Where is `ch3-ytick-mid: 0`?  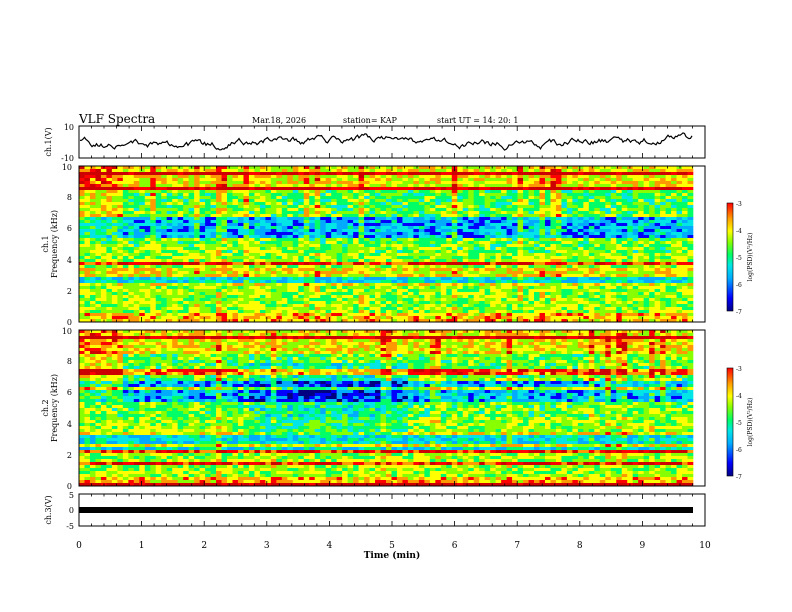 ch3-ytick-mid: 0 is located at coordinates (71, 510).